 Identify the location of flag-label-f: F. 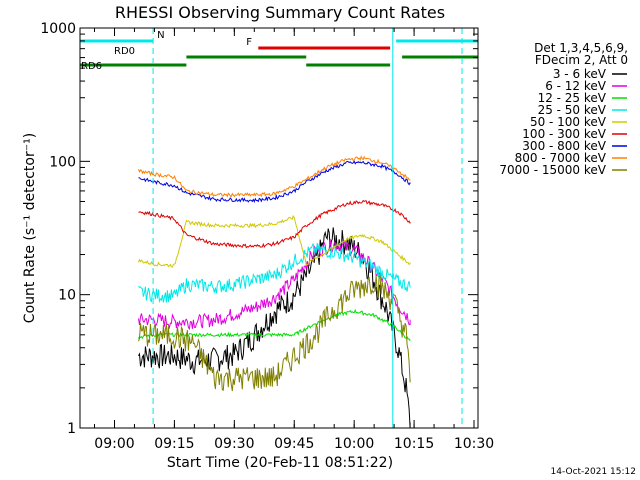
(249, 42).